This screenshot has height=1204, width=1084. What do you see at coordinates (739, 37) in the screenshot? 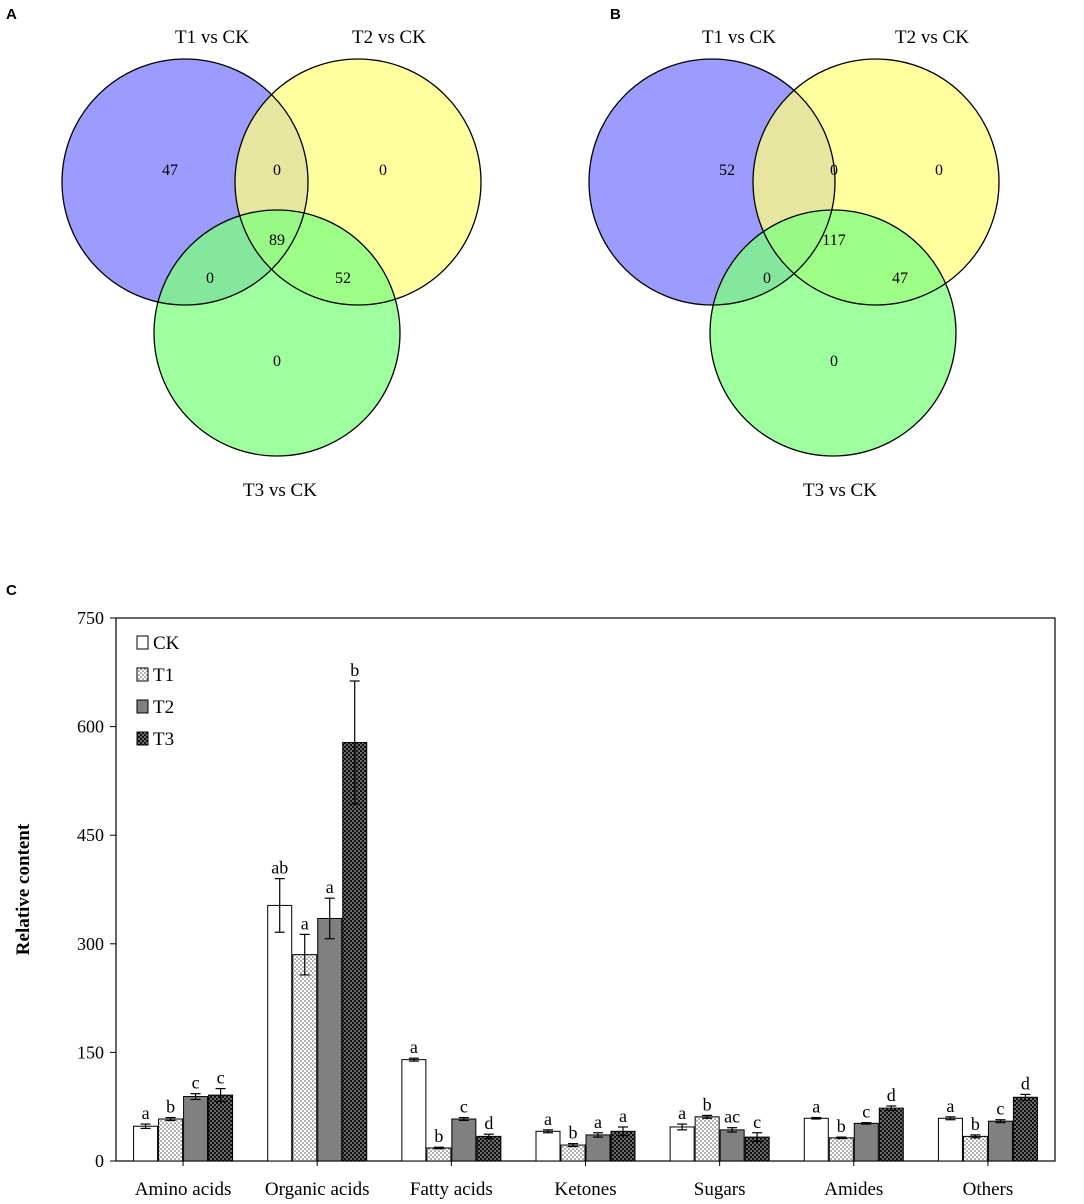
I see `venn-b-label-t1: T1 vs CK` at bounding box center [739, 37].